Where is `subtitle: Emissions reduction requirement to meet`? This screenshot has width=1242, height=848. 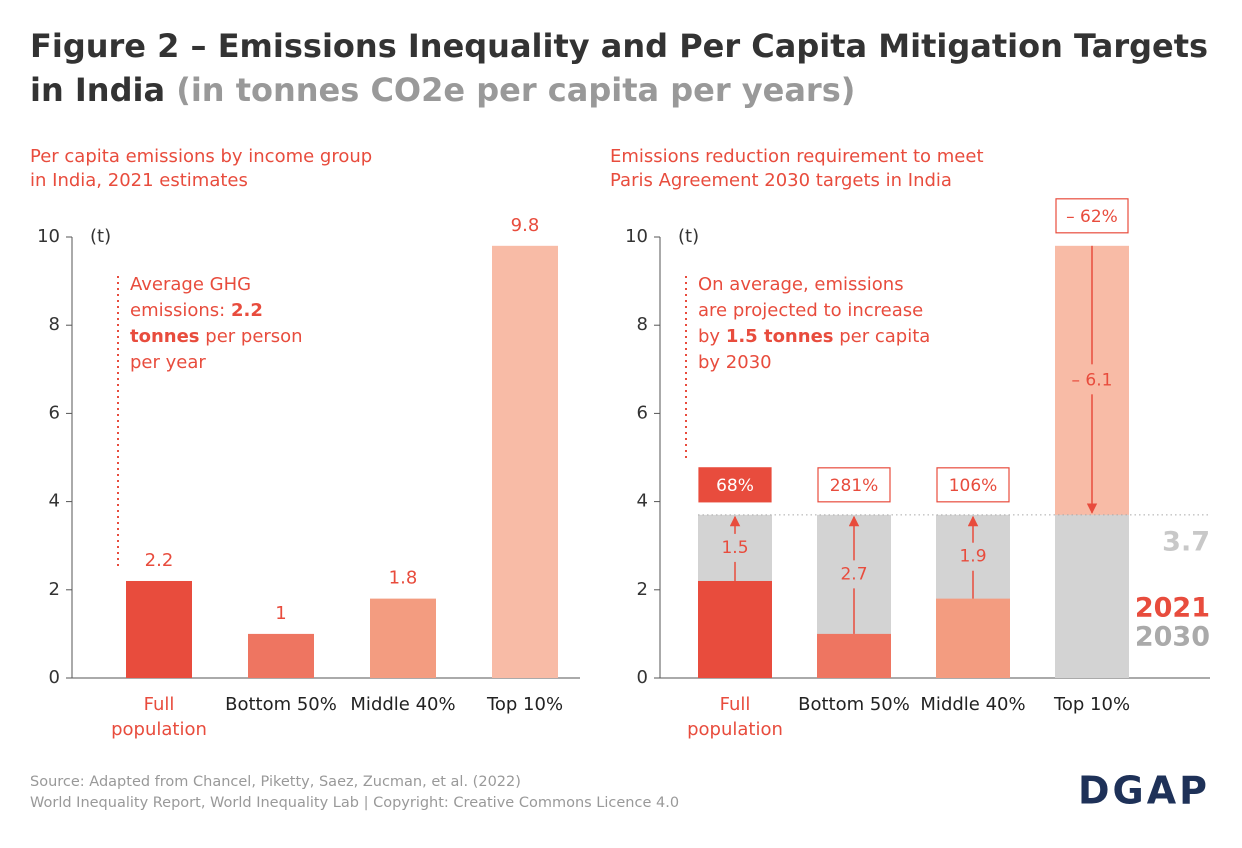 subtitle: Emissions reduction requirement to meet is located at coordinates (797, 156).